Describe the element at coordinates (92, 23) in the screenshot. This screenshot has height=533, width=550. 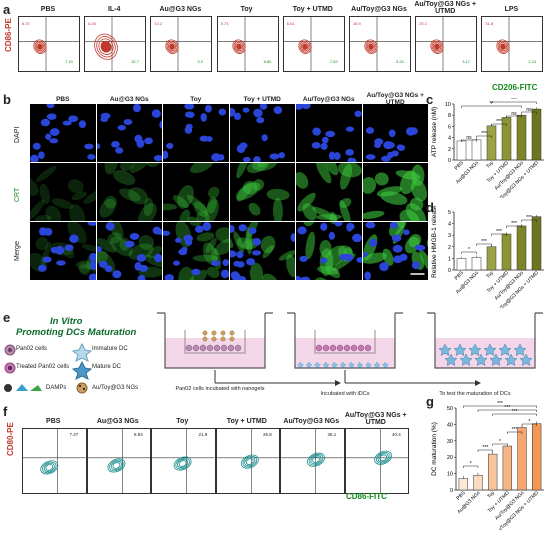
I see `flow-a-value-upper: 6.30` at that location.